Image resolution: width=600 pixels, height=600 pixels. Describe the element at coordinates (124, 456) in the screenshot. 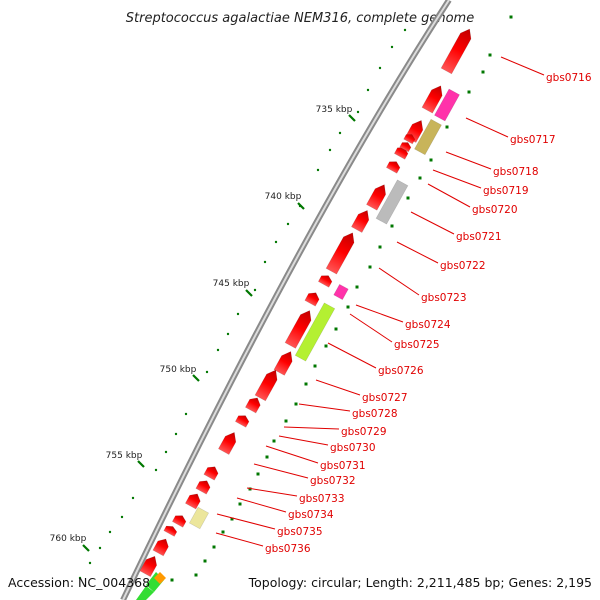

I see `kbp-label: 755 kbp` at that location.